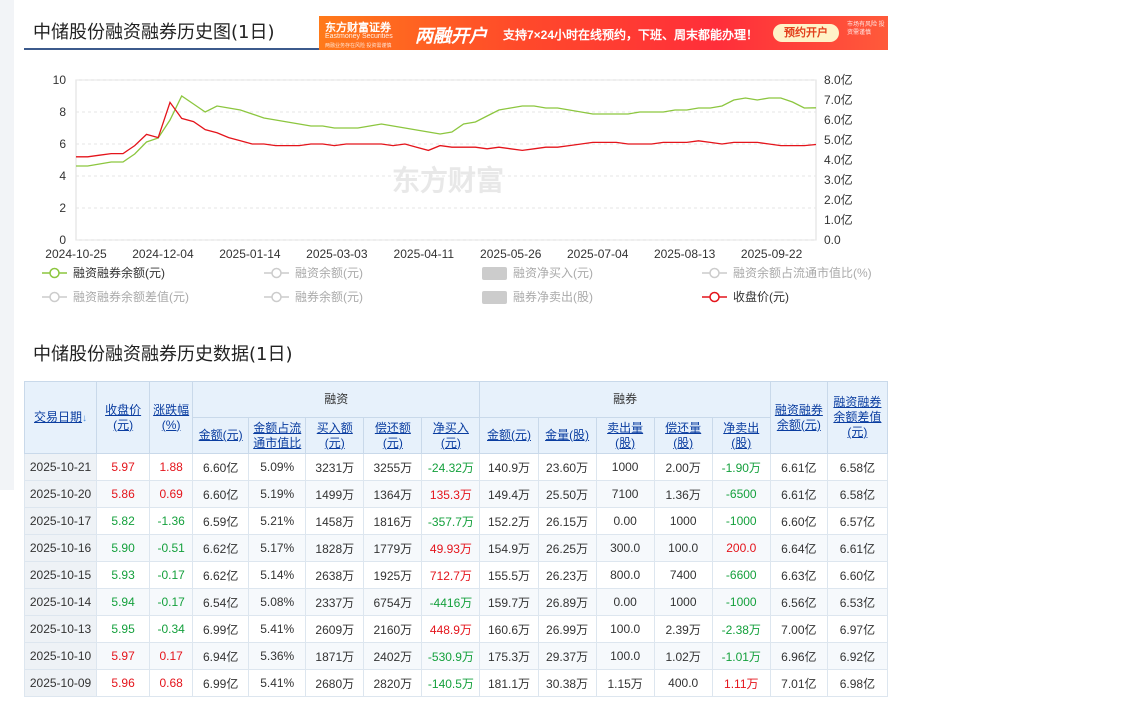 Image resolution: width=1127 pixels, height=703 pixels. I want to click on cell-change: -0.34, so click(171, 629).